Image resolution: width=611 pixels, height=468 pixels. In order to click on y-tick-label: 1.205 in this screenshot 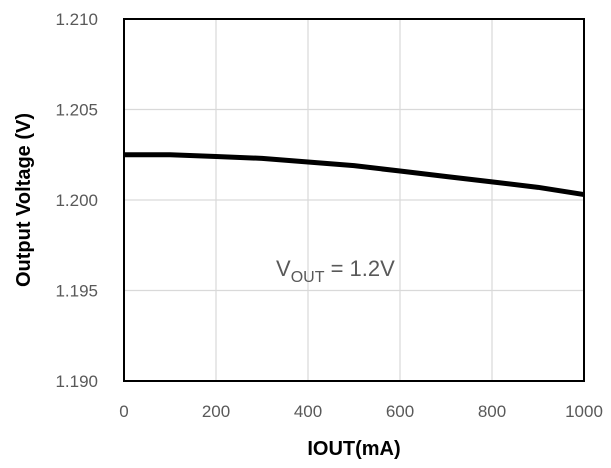, I will do `click(76, 110)`.